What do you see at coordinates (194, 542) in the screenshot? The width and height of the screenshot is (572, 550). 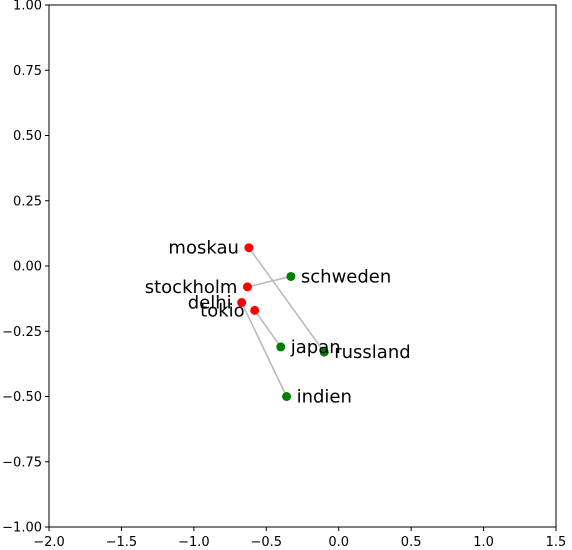 I see `x-tick-label: −1.0` at bounding box center [194, 542].